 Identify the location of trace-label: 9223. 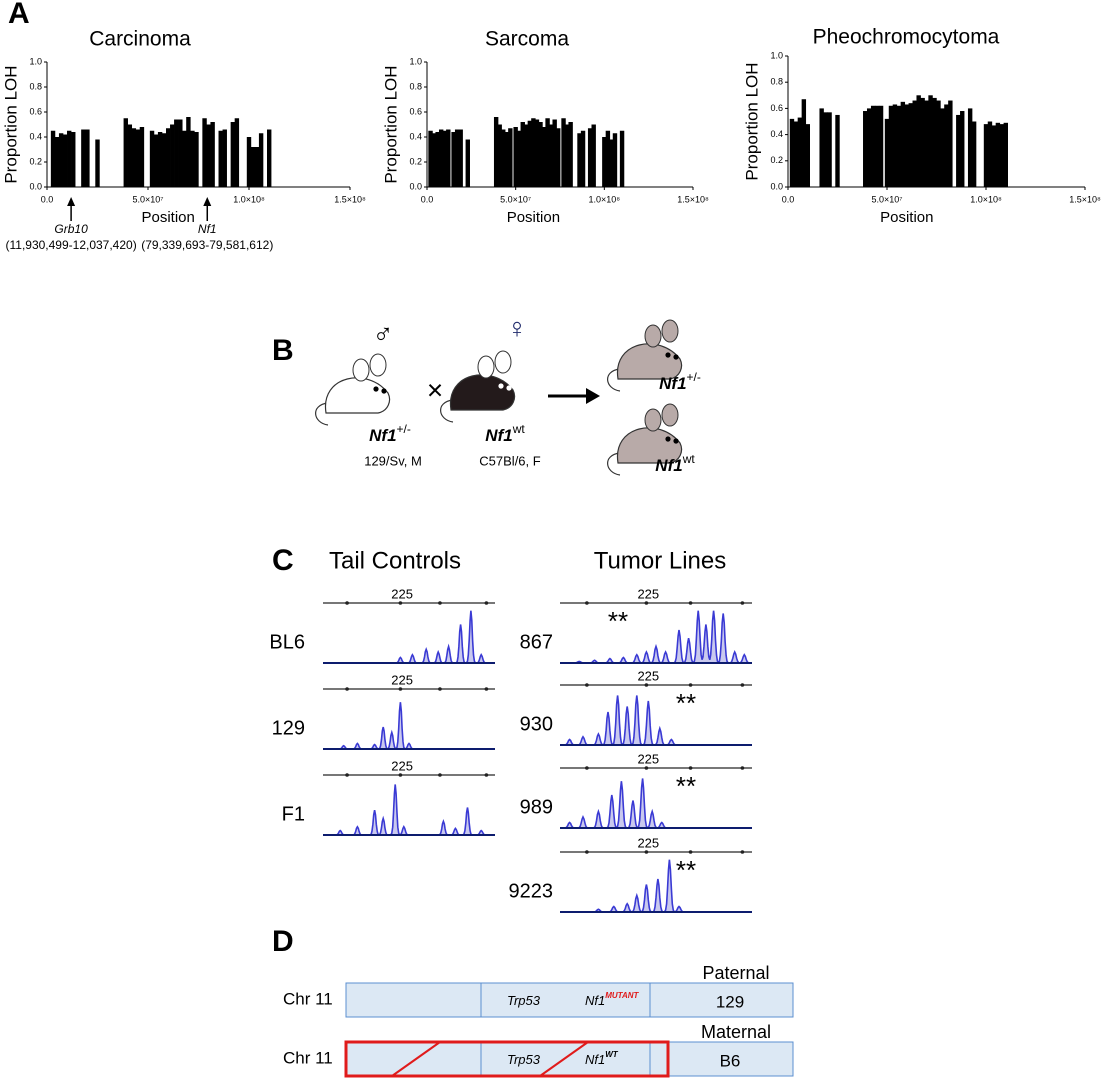
(531, 891).